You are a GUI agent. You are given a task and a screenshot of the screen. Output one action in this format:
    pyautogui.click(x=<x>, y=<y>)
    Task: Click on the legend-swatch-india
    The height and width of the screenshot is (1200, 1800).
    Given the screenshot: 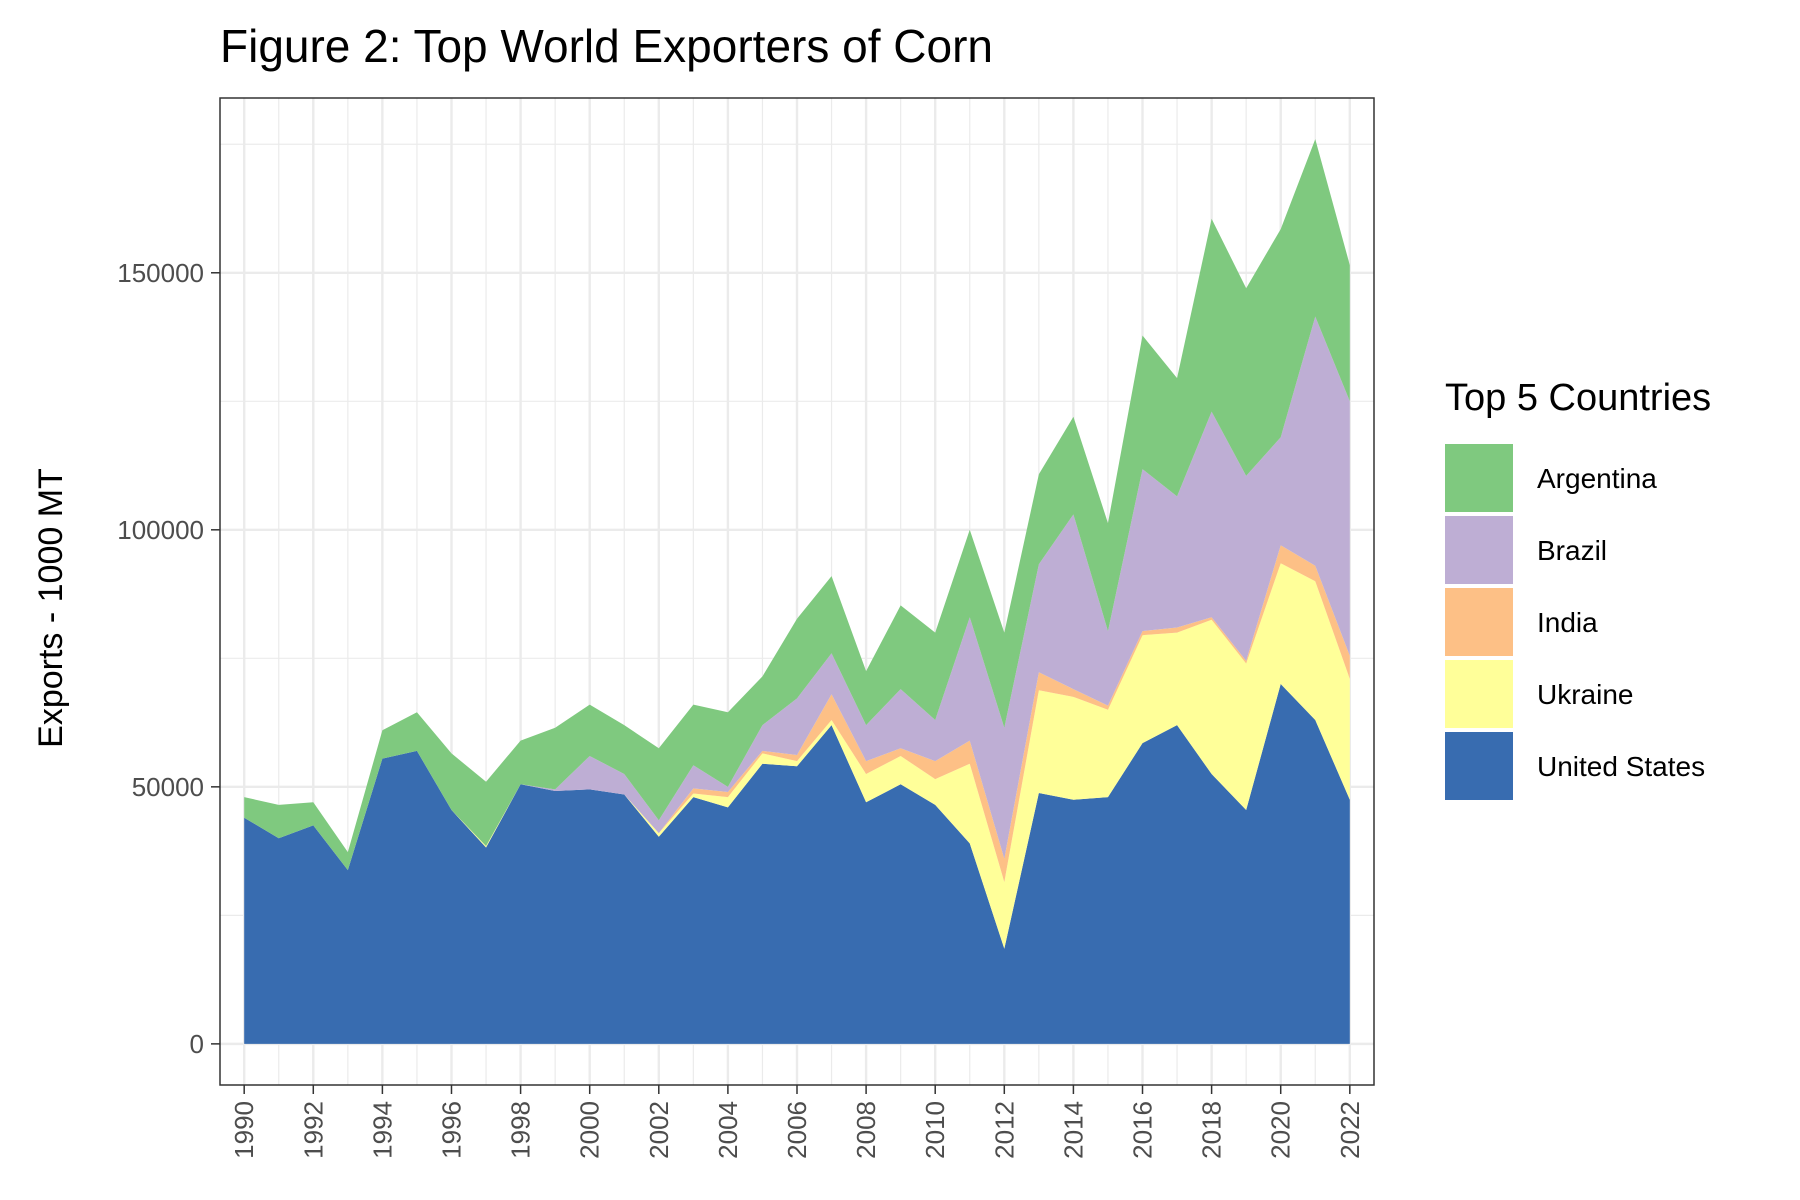 What is the action you would take?
    pyautogui.click(x=1479, y=622)
    